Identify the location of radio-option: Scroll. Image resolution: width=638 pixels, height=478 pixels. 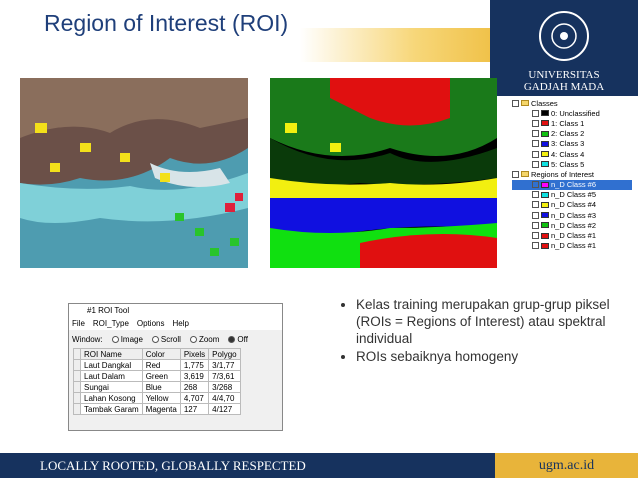
(166, 339).